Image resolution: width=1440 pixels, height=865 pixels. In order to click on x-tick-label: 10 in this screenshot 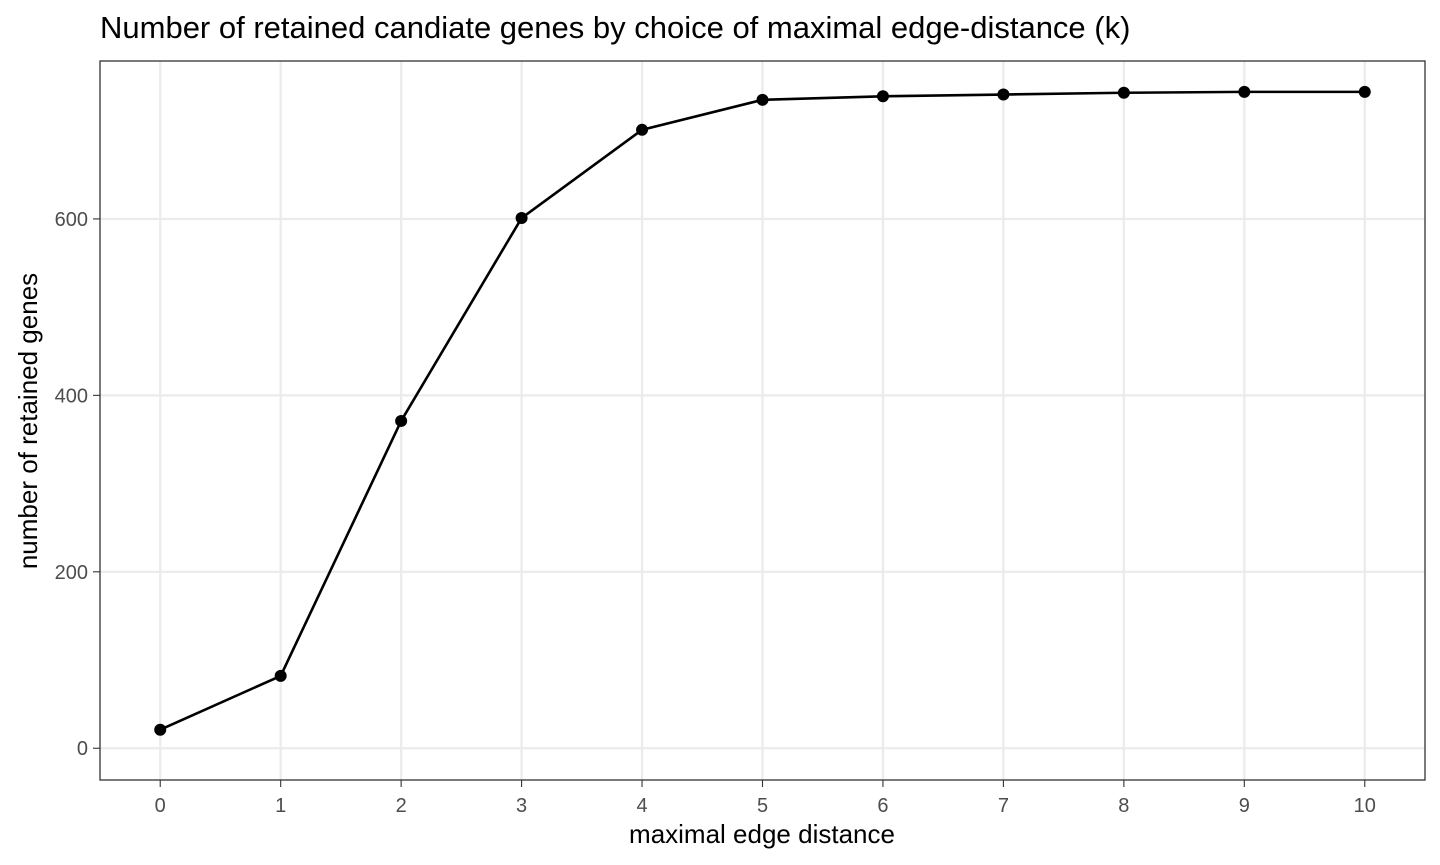, I will do `click(1365, 806)`.